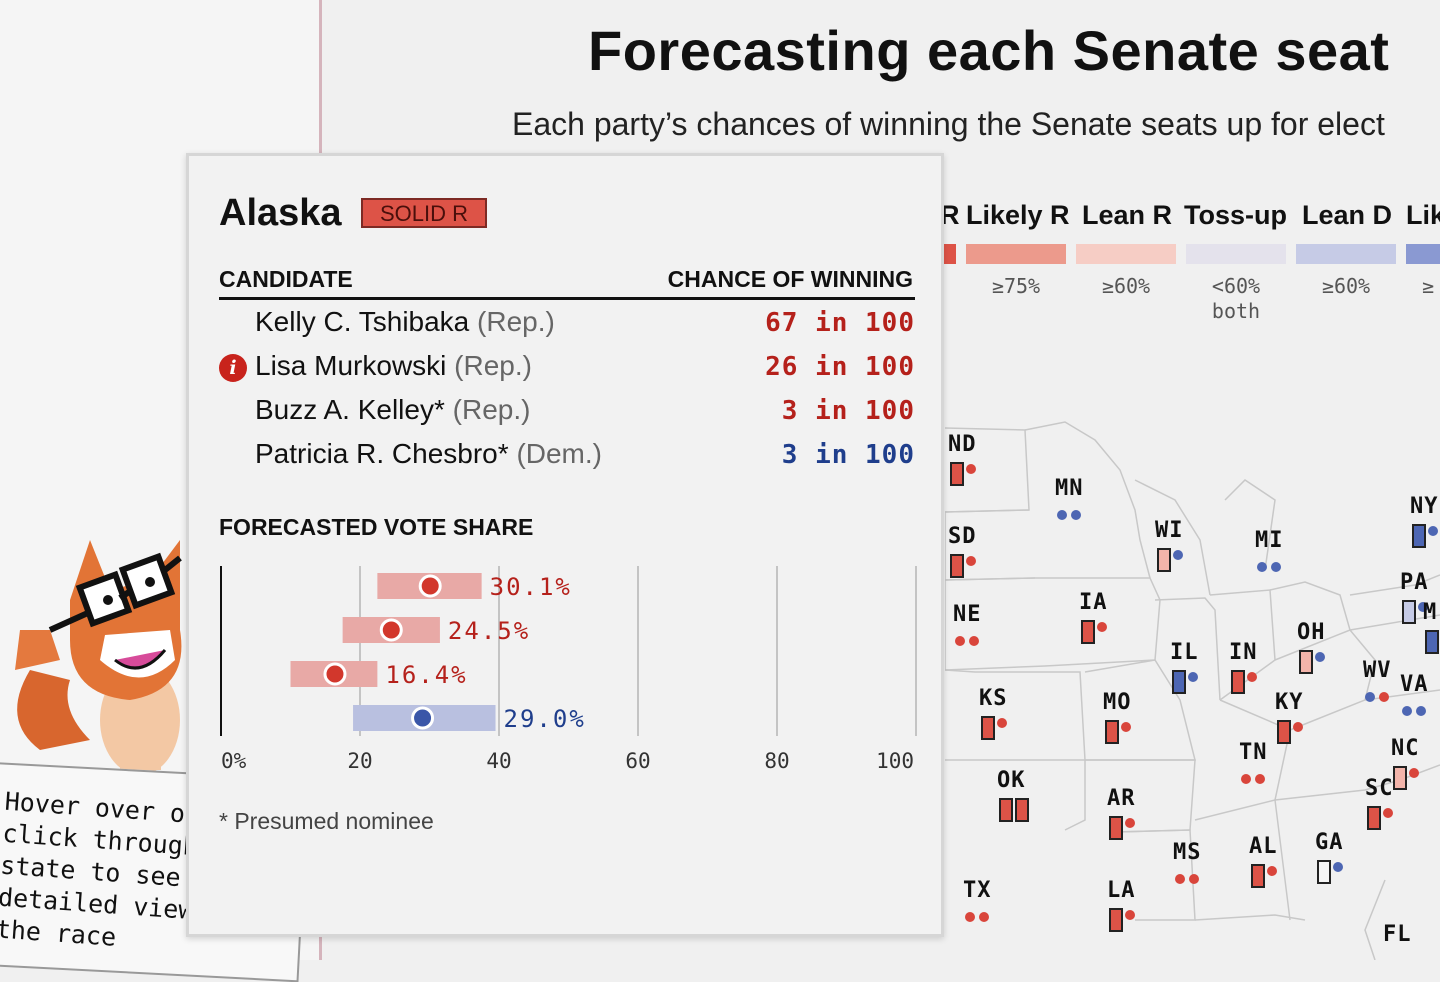 Image resolution: width=1440 pixels, height=982 pixels. I want to click on candidate-row: Patricia R. Chesbro* (Dem.) 3 in 100, so click(567, 458).